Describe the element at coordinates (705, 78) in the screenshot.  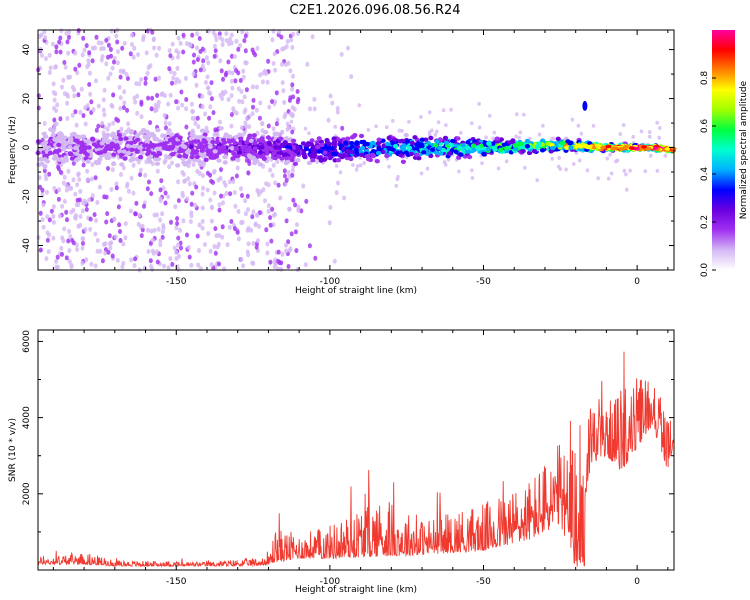
I see `colorbar-tick-label: 0.8` at that location.